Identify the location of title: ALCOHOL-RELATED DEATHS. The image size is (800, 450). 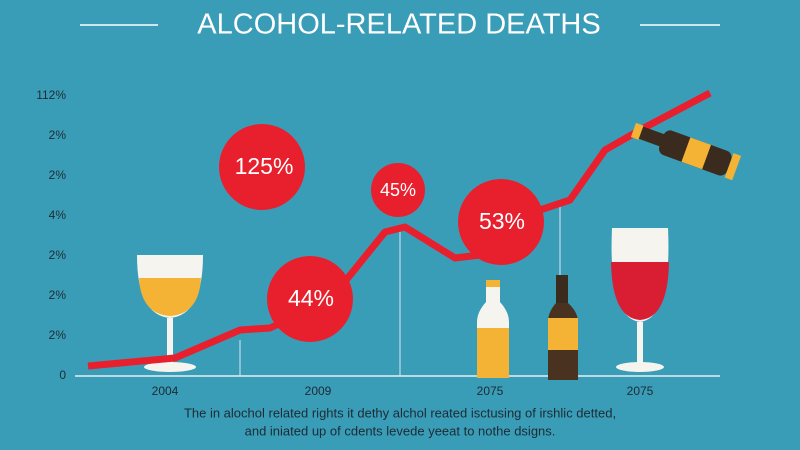
(398, 25).